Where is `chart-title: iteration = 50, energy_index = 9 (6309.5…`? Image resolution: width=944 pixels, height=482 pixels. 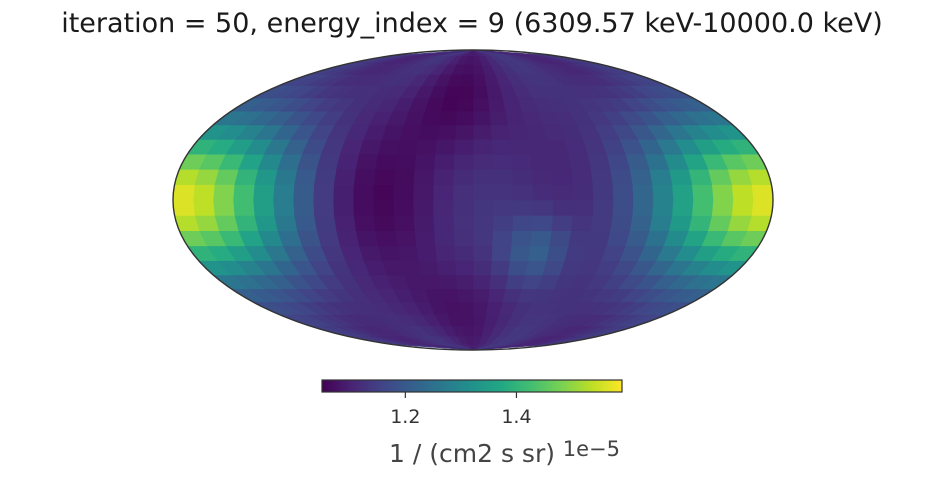 chart-title: iteration = 50, energy_index = 9 (6309.5… is located at coordinates (472, 23).